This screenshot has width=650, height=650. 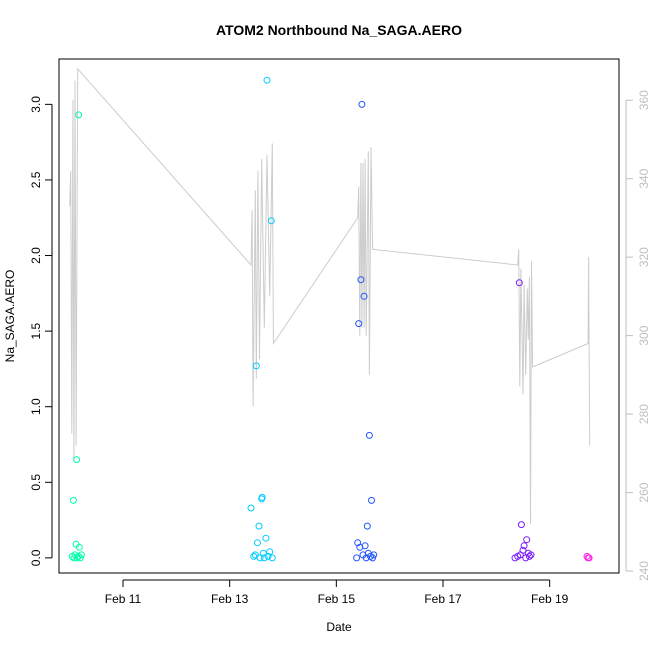 What do you see at coordinates (230, 599) in the screenshot?
I see `x-tick-label: Feb 13` at bounding box center [230, 599].